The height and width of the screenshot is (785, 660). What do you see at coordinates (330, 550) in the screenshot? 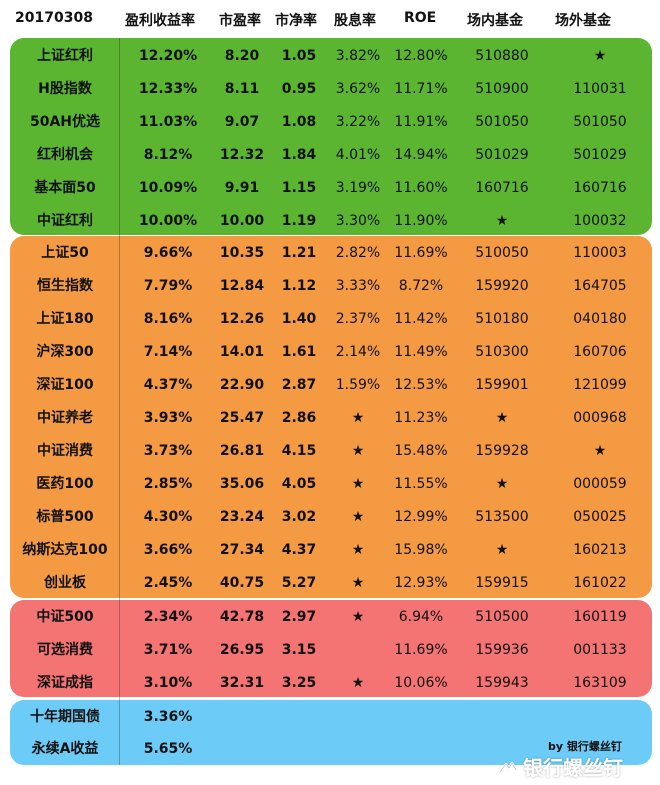
I see `table-row: 纳斯达克100 3.66% 27.34 4.37 ★ 15.98% ★ 160213` at bounding box center [330, 550].